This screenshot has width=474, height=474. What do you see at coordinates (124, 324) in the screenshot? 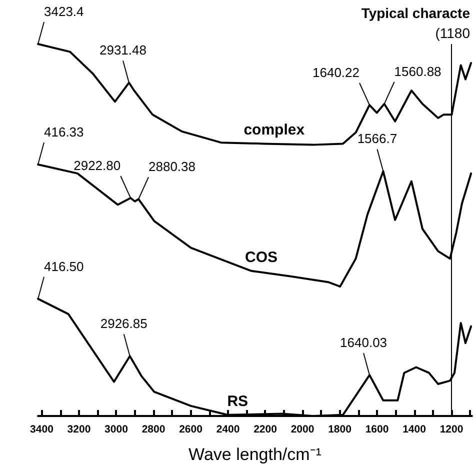
I see `annotation: 2926.85` at bounding box center [124, 324].